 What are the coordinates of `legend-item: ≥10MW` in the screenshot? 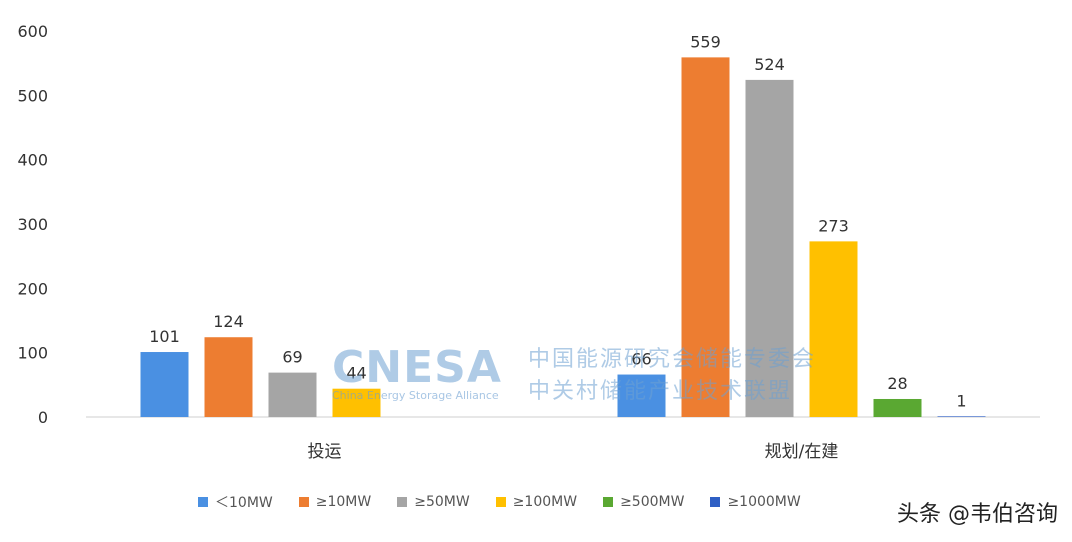 It's located at (335, 502).